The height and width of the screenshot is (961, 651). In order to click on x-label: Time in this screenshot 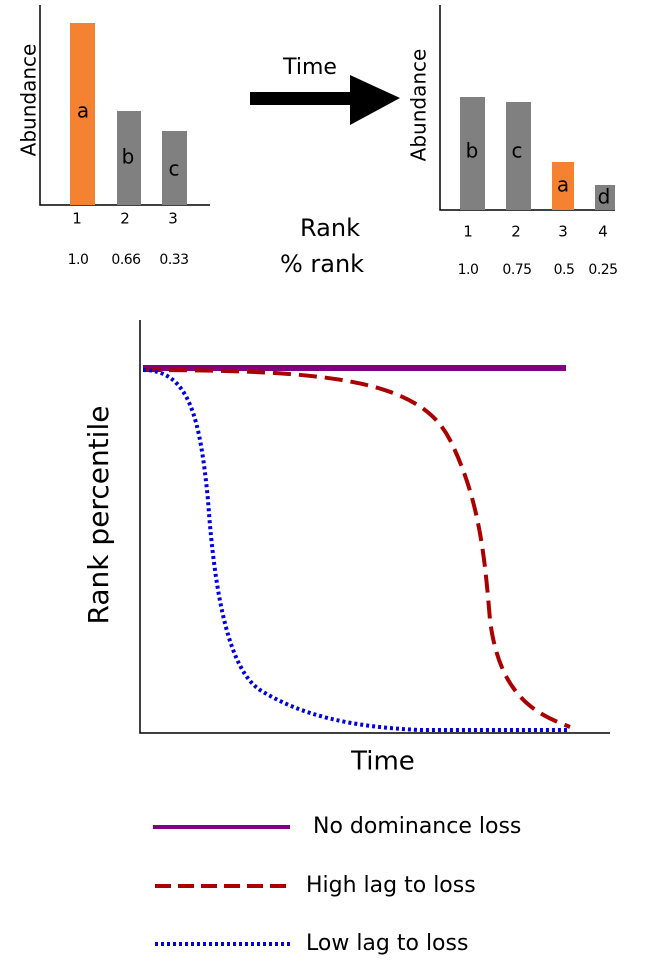, I will do `click(382, 762)`.